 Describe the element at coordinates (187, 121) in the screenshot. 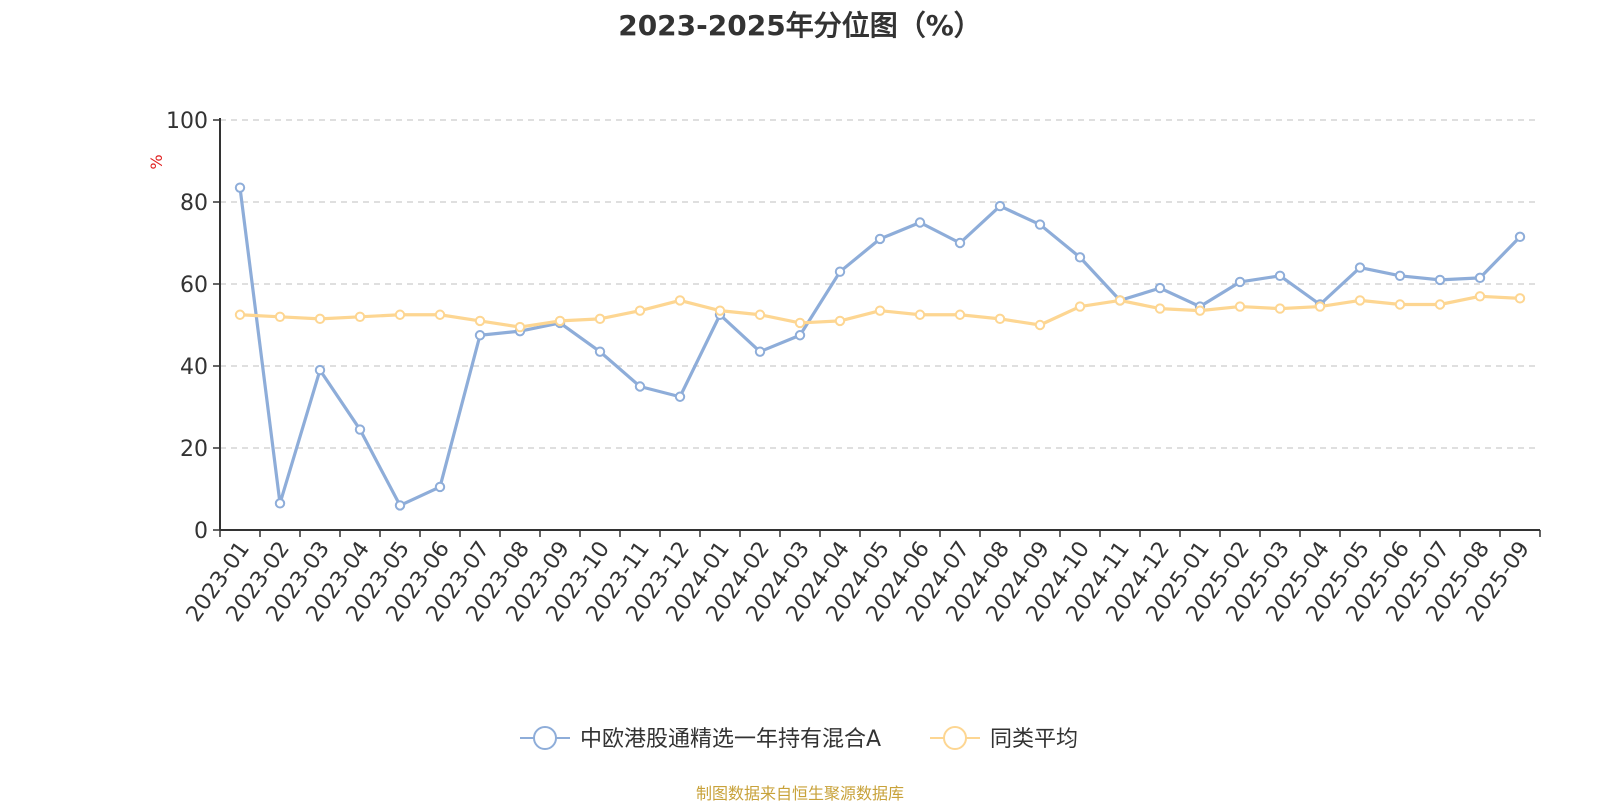

I see `y-tick-label: 100` at that location.